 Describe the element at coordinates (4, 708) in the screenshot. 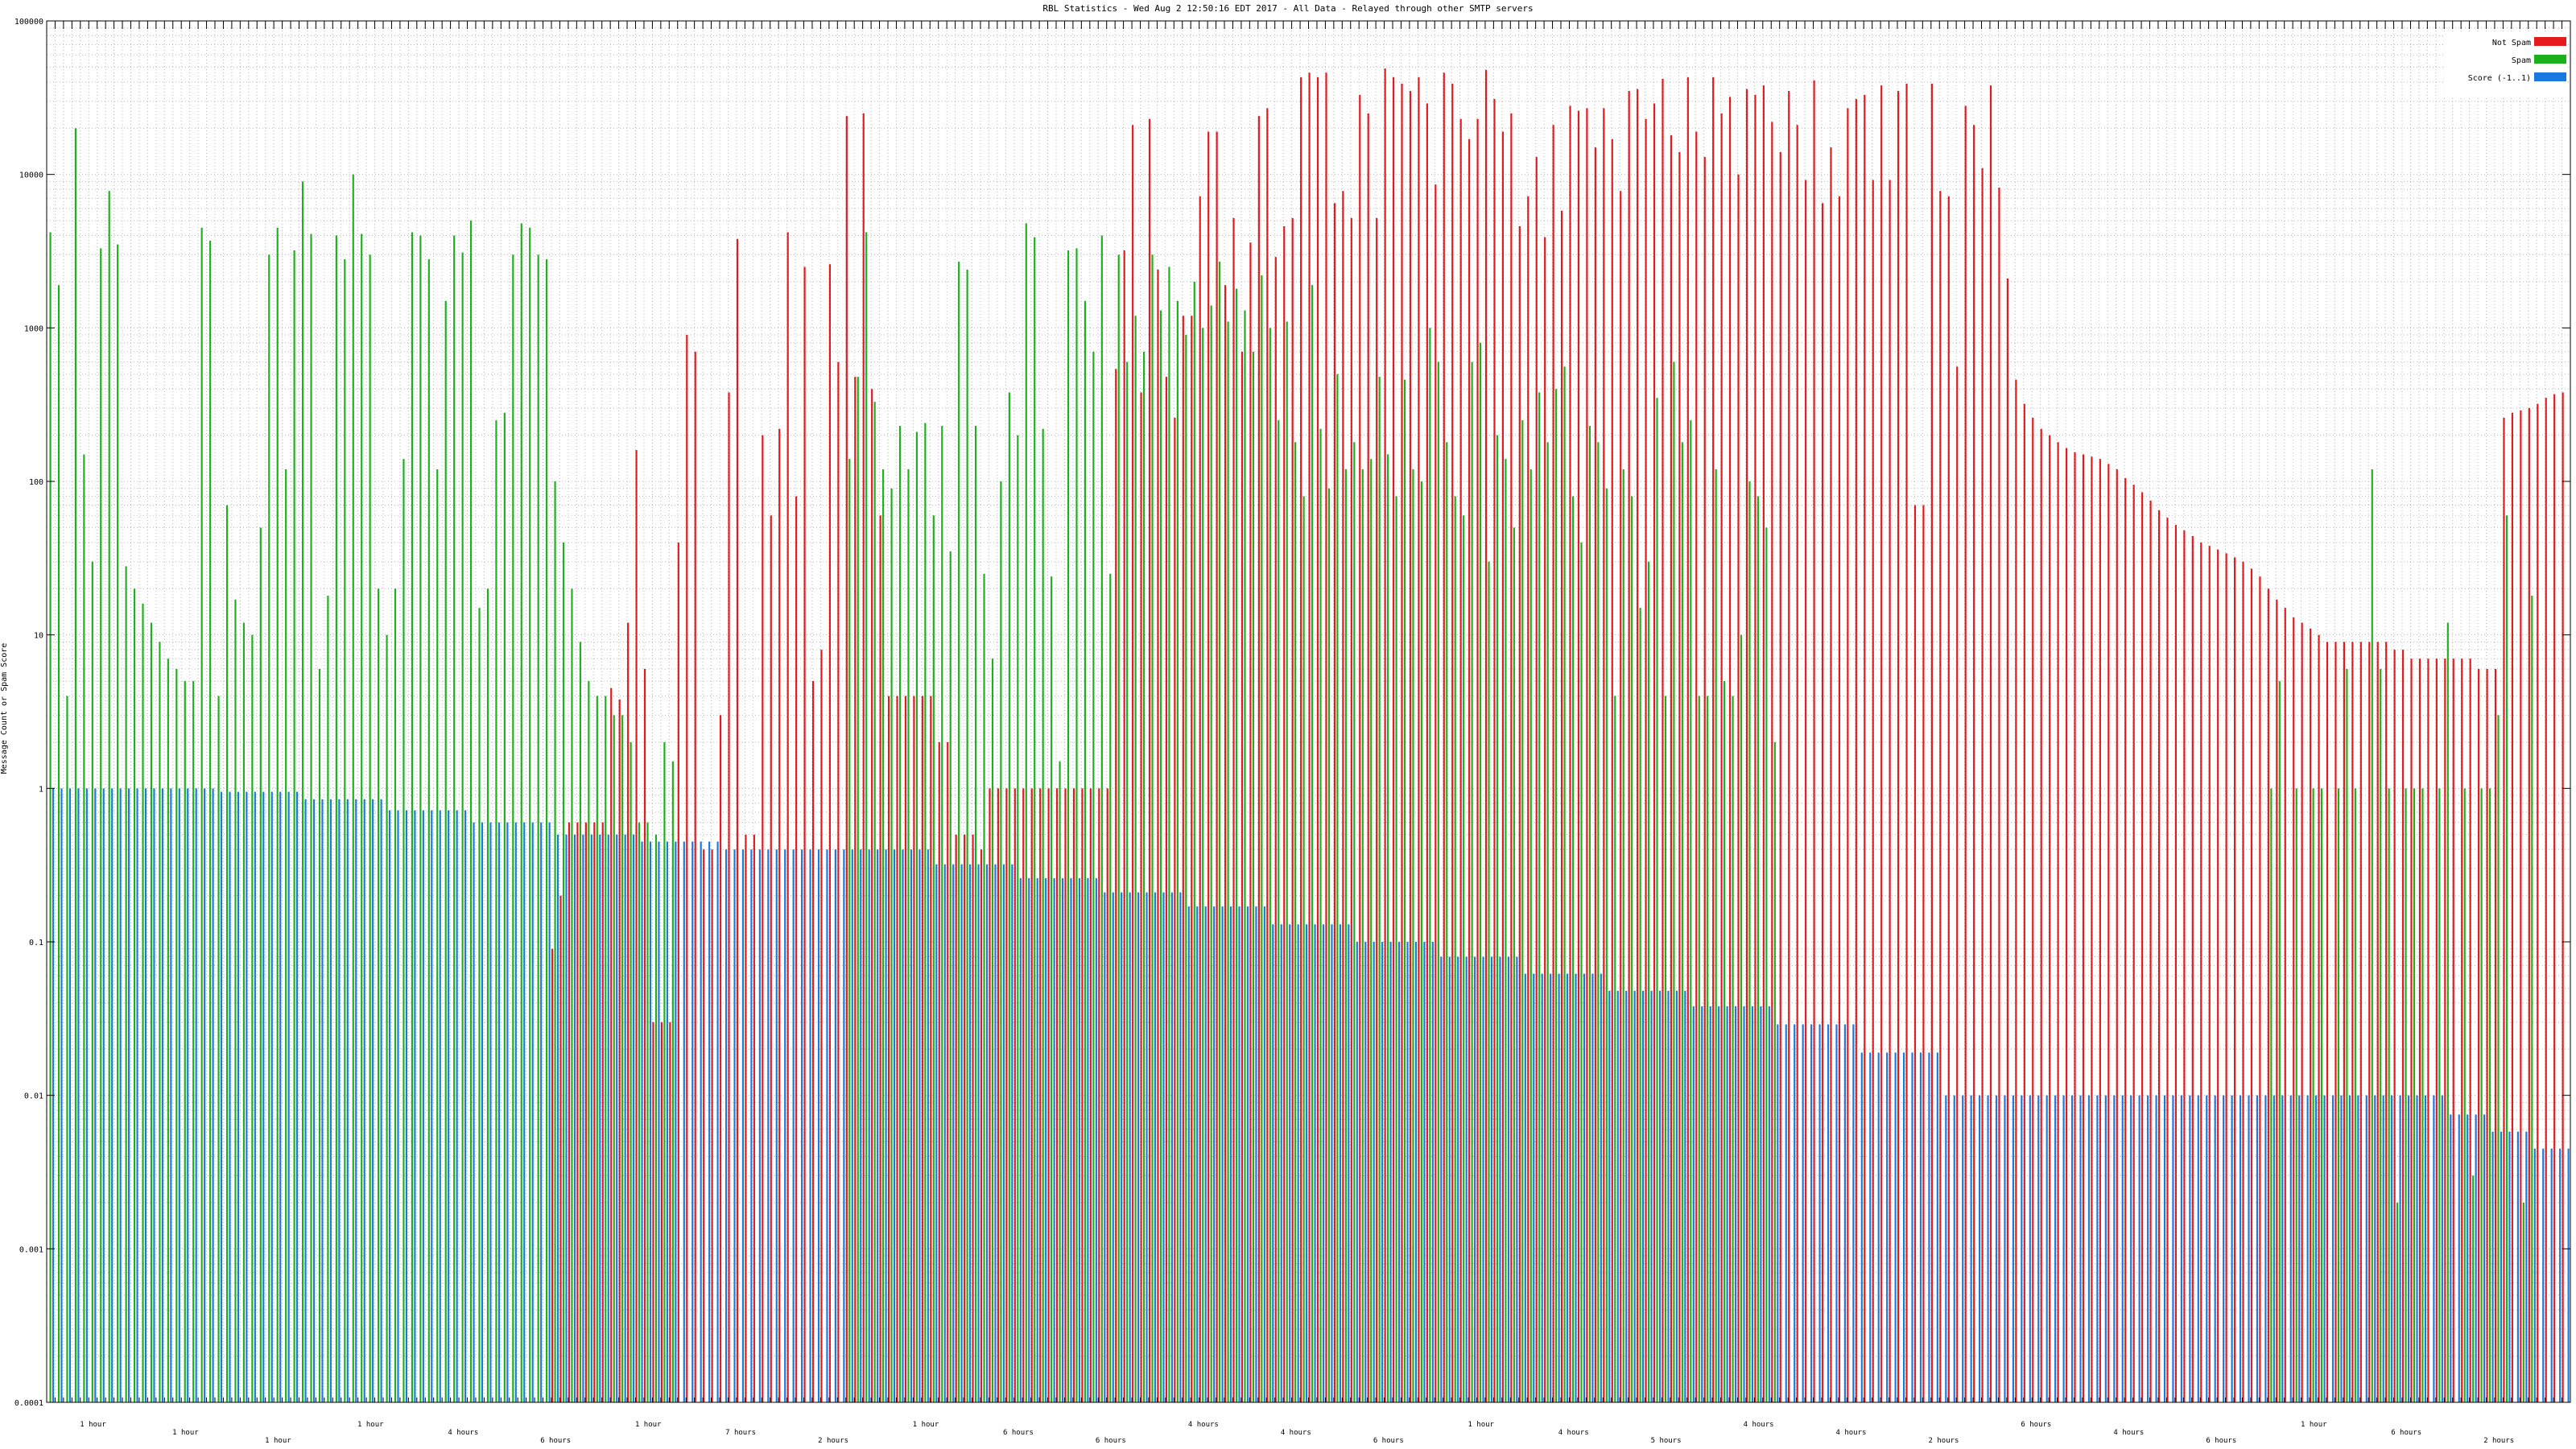

I see `y-axis-label: Message Count or Spam Score` at that location.